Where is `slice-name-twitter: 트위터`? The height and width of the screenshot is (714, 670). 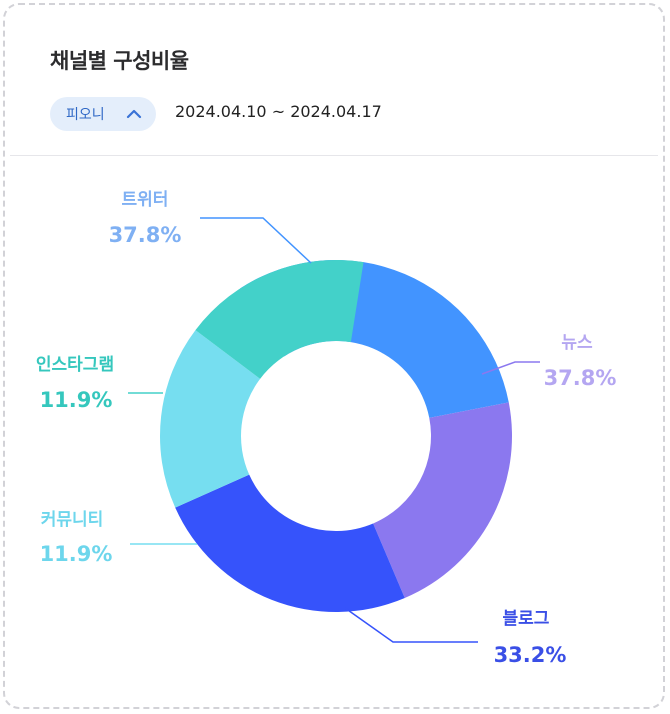 slice-name-twitter: 트위터 is located at coordinates (145, 200).